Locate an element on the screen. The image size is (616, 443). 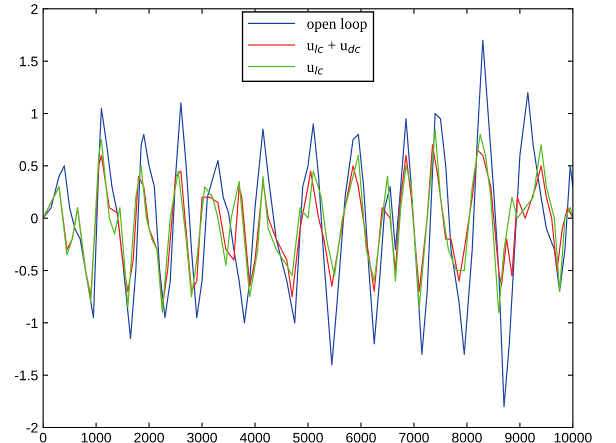
legend-label: open loop is located at coordinates (337, 25).